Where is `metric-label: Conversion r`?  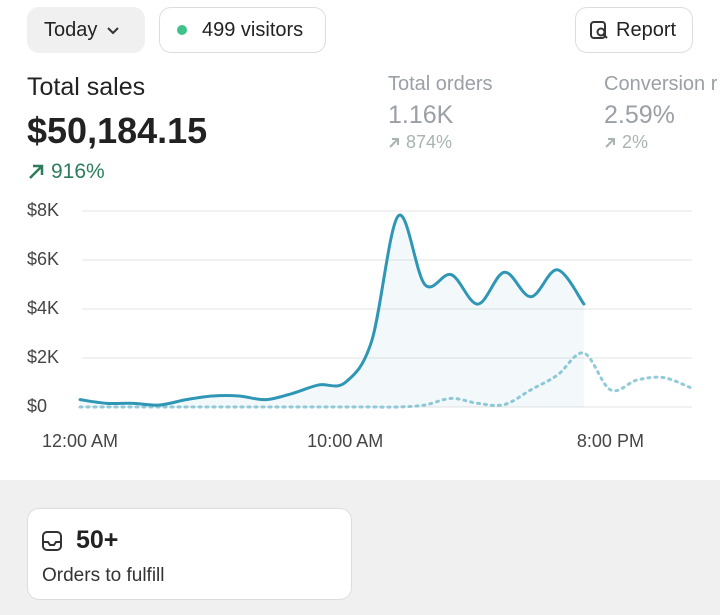 metric-label: Conversion r is located at coordinates (661, 84).